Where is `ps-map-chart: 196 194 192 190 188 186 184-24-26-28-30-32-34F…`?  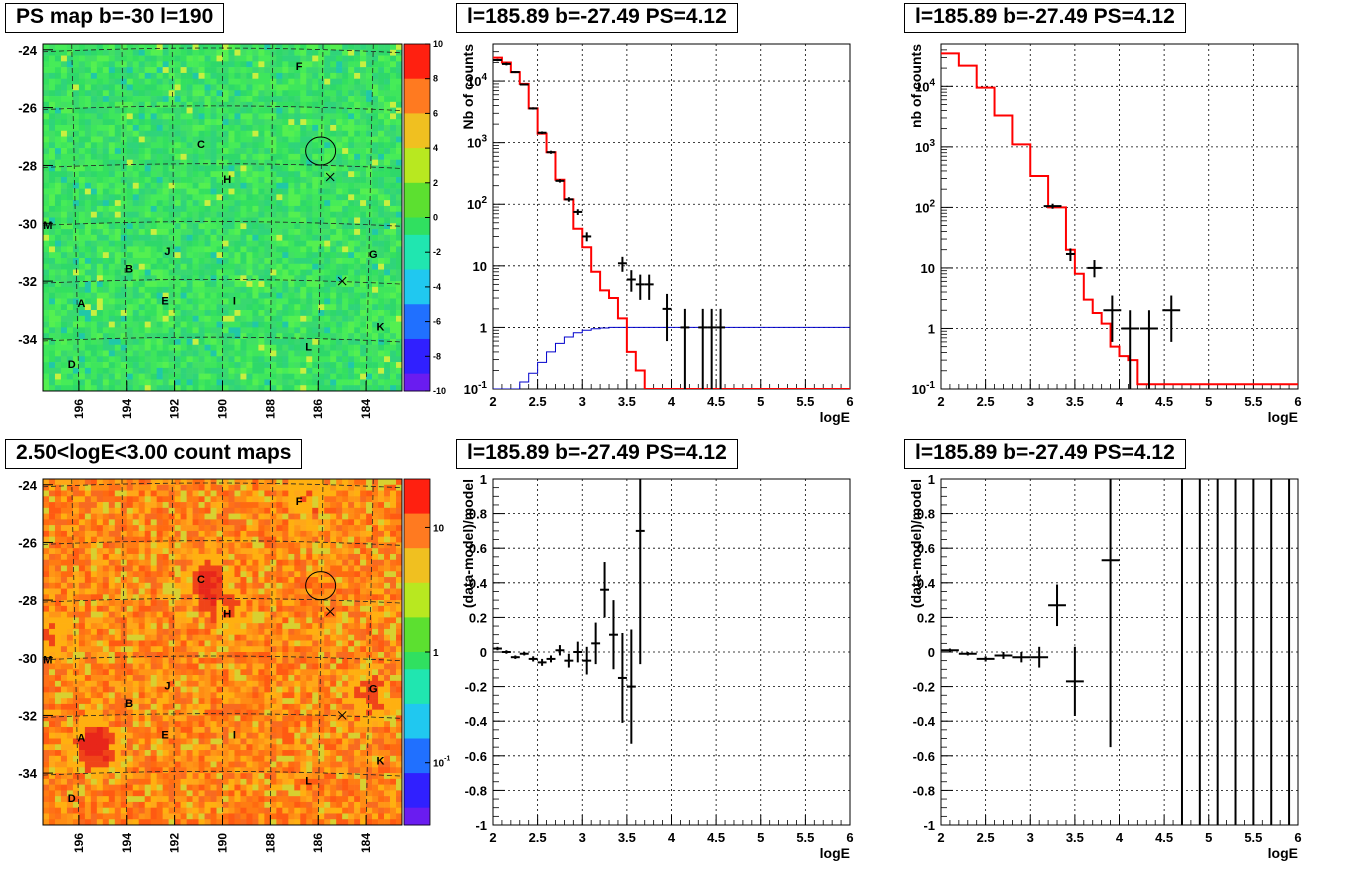
ps-map-chart: 196 194 192 190 188 186 184-24-26-28-30-32-34F… is located at coordinates (232, 229).